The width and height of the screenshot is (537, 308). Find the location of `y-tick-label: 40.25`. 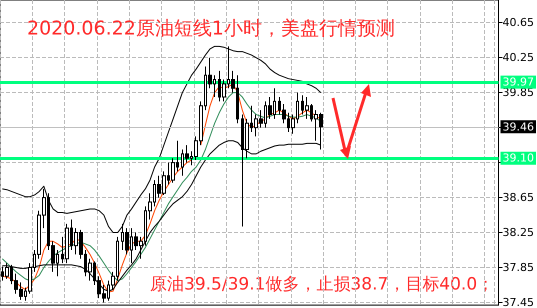

y-tick-label: 40.25 is located at coordinates (518, 57).